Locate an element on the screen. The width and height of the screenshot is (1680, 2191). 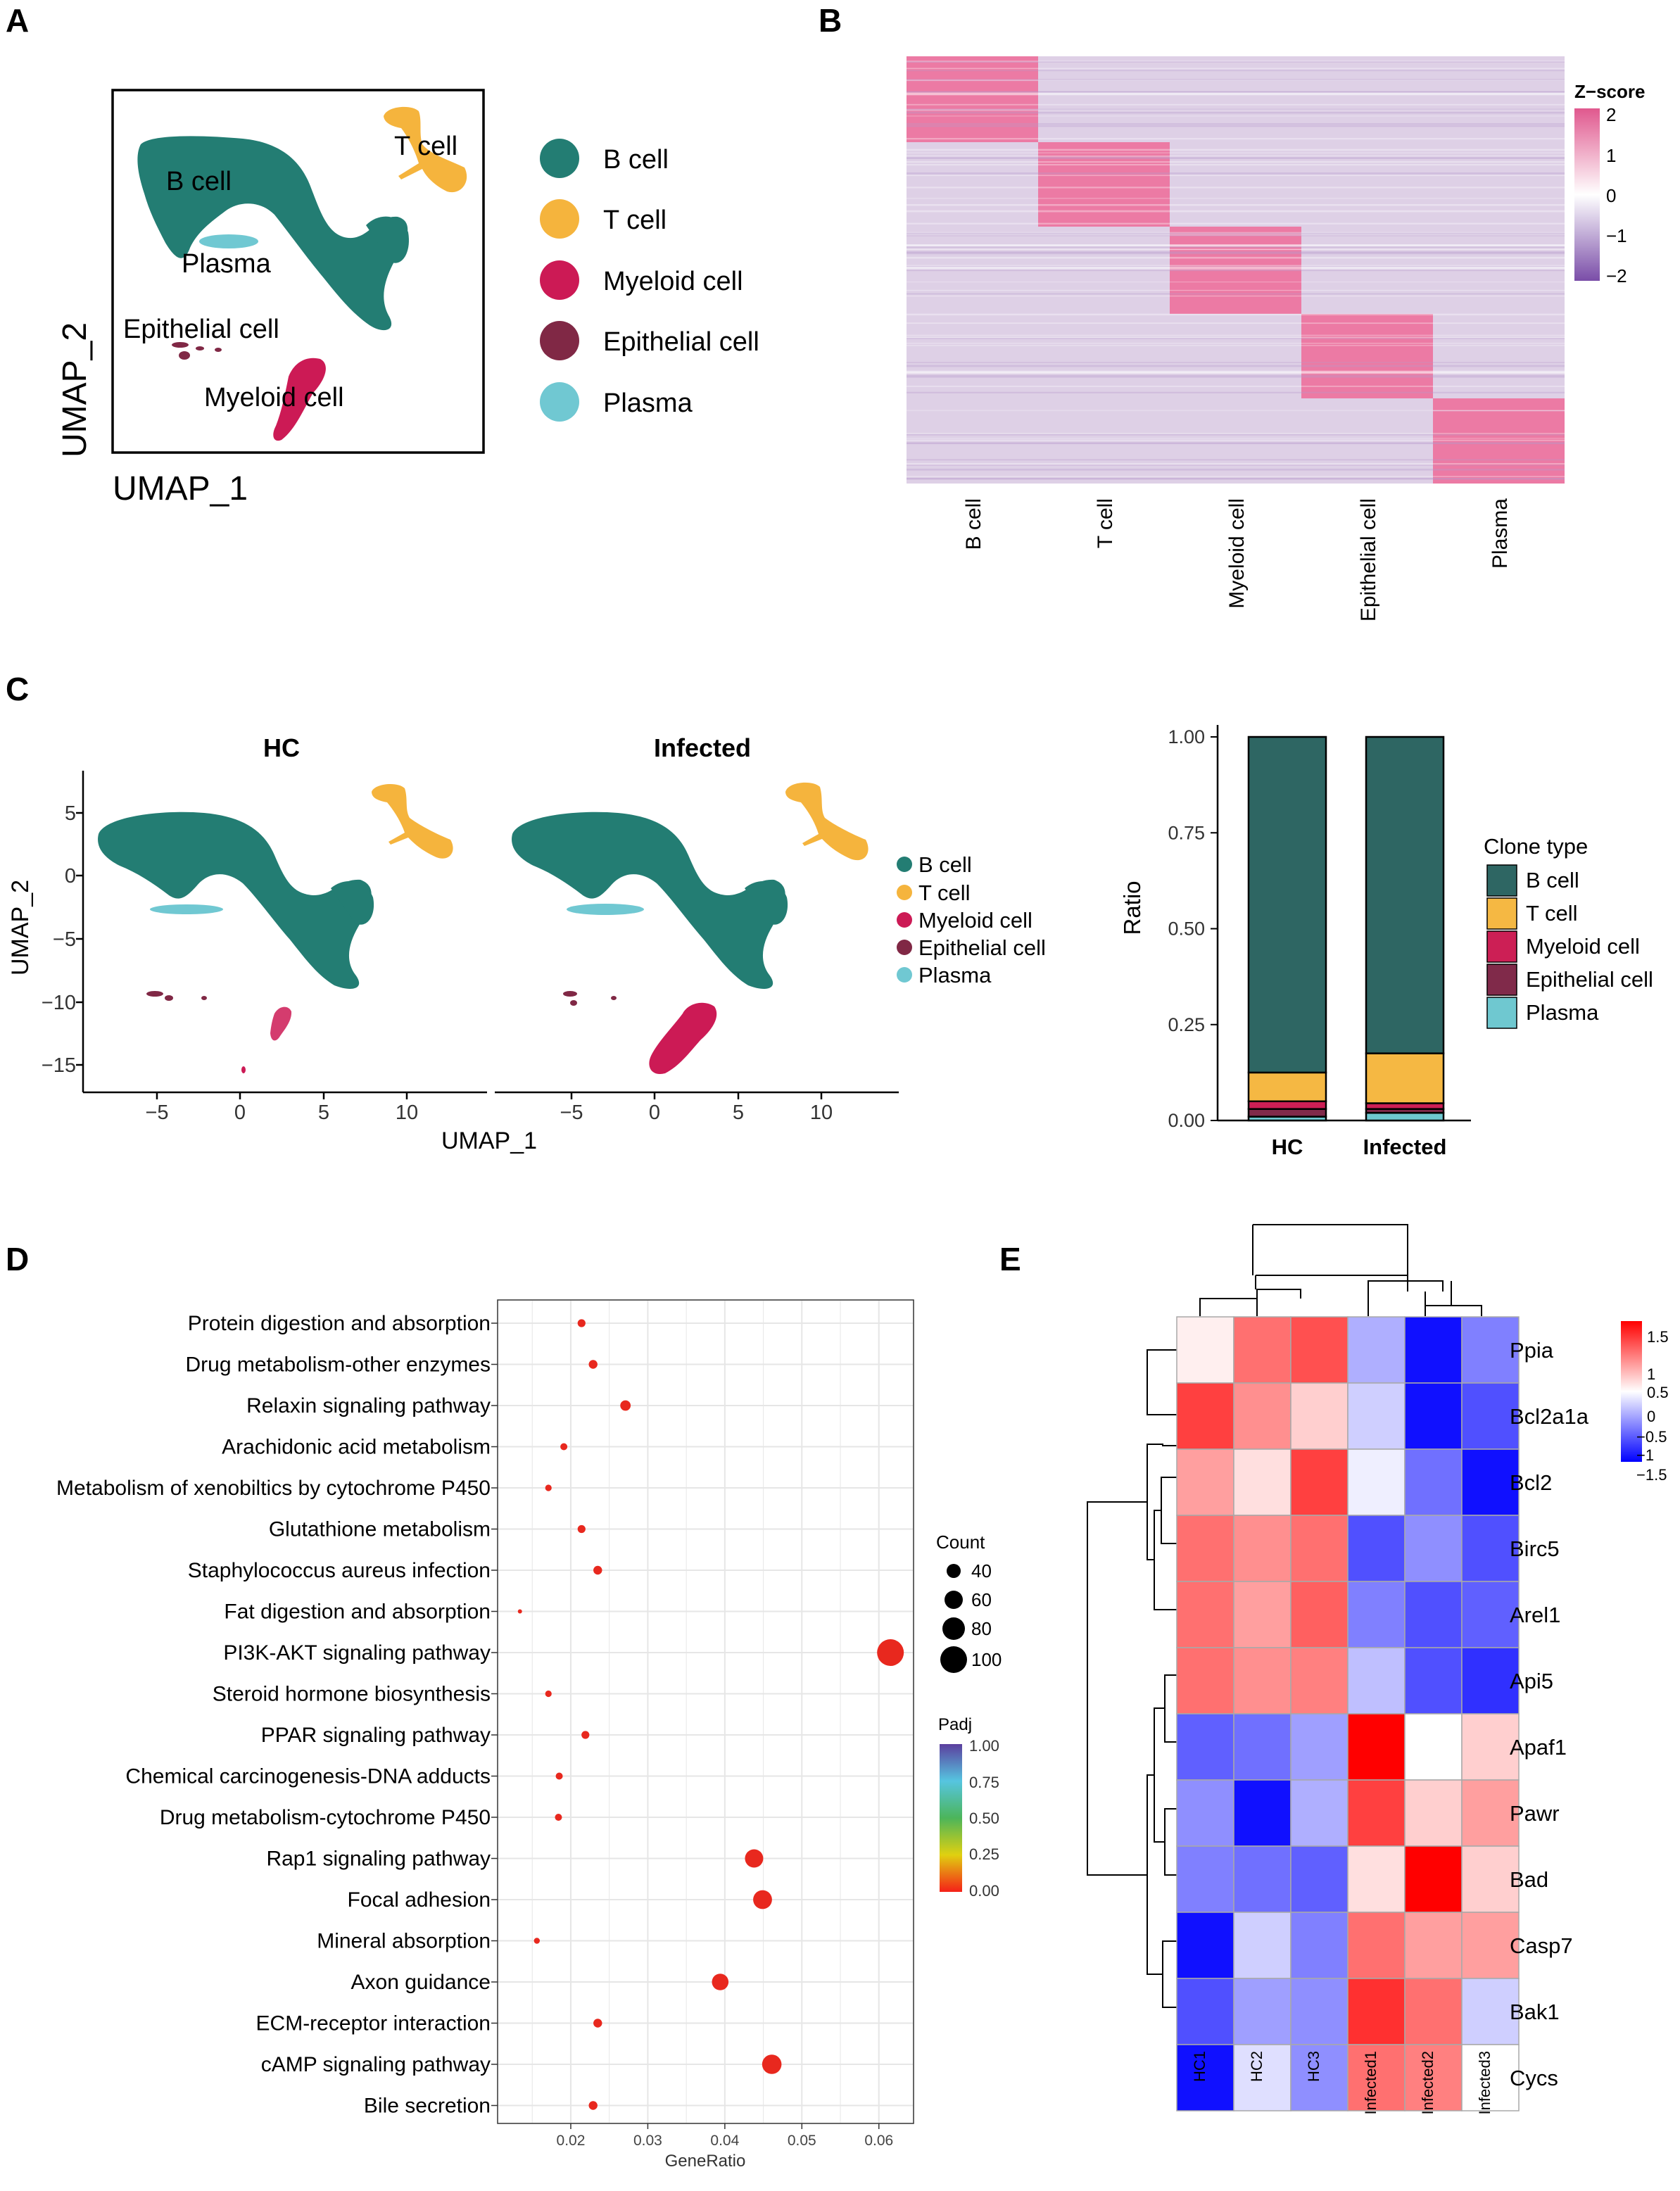
panel-b-block-tcell is located at coordinates (1104, 185).